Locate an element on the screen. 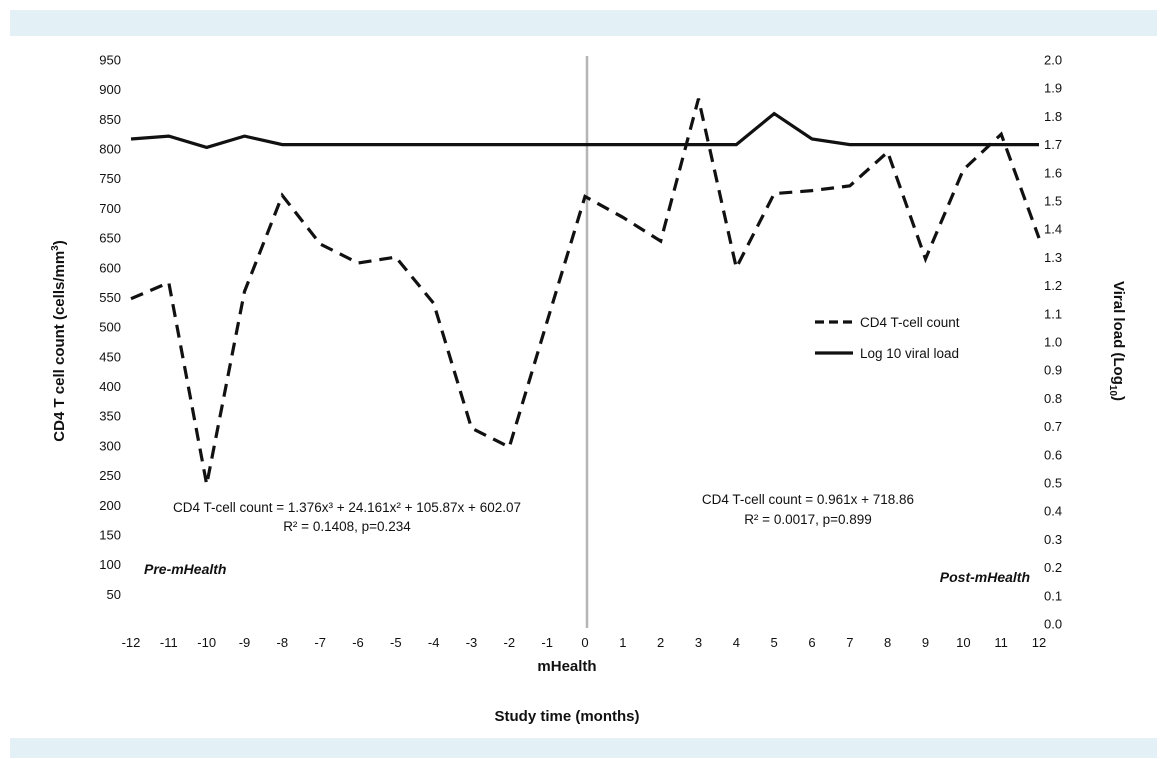 The width and height of the screenshot is (1167, 759). x-tick-label: -7 is located at coordinates (320, 642).